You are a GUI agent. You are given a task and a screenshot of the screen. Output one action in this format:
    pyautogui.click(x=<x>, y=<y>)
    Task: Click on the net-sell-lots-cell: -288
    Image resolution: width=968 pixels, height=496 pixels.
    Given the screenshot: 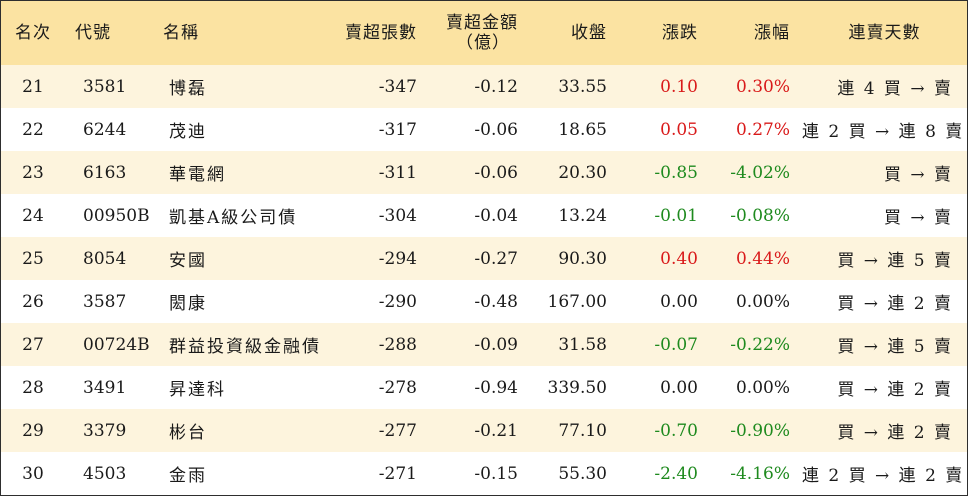 What is the action you would take?
    pyautogui.click(x=397, y=344)
    